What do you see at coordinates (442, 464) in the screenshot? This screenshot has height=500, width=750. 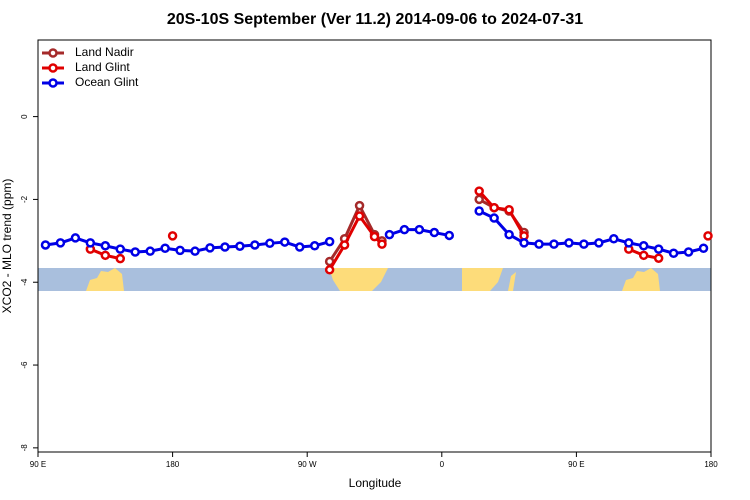 I see `x-tick-label: 0` at bounding box center [442, 464].